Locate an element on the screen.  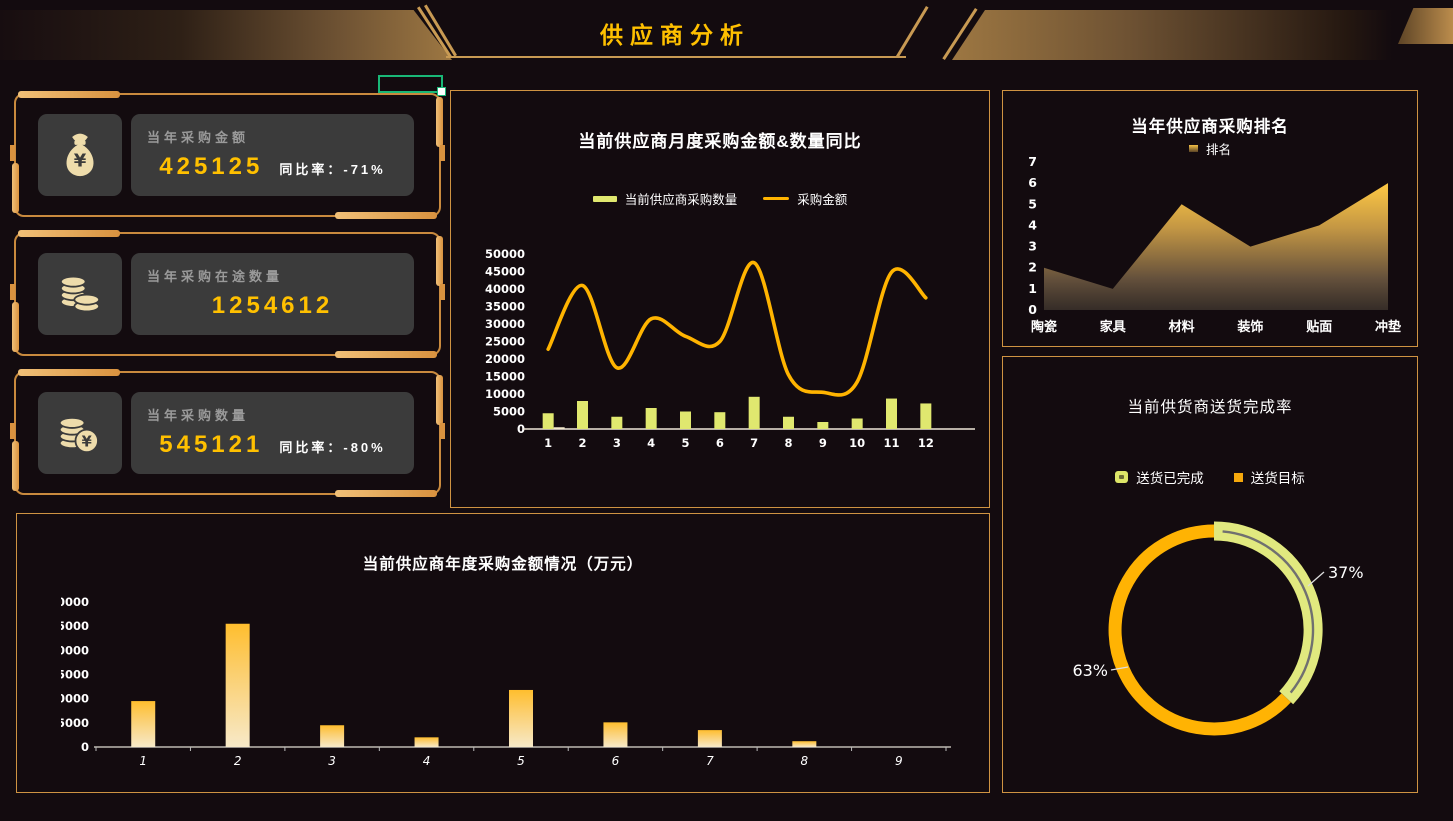
selection-fill-handle is located at coordinates (441, 91).